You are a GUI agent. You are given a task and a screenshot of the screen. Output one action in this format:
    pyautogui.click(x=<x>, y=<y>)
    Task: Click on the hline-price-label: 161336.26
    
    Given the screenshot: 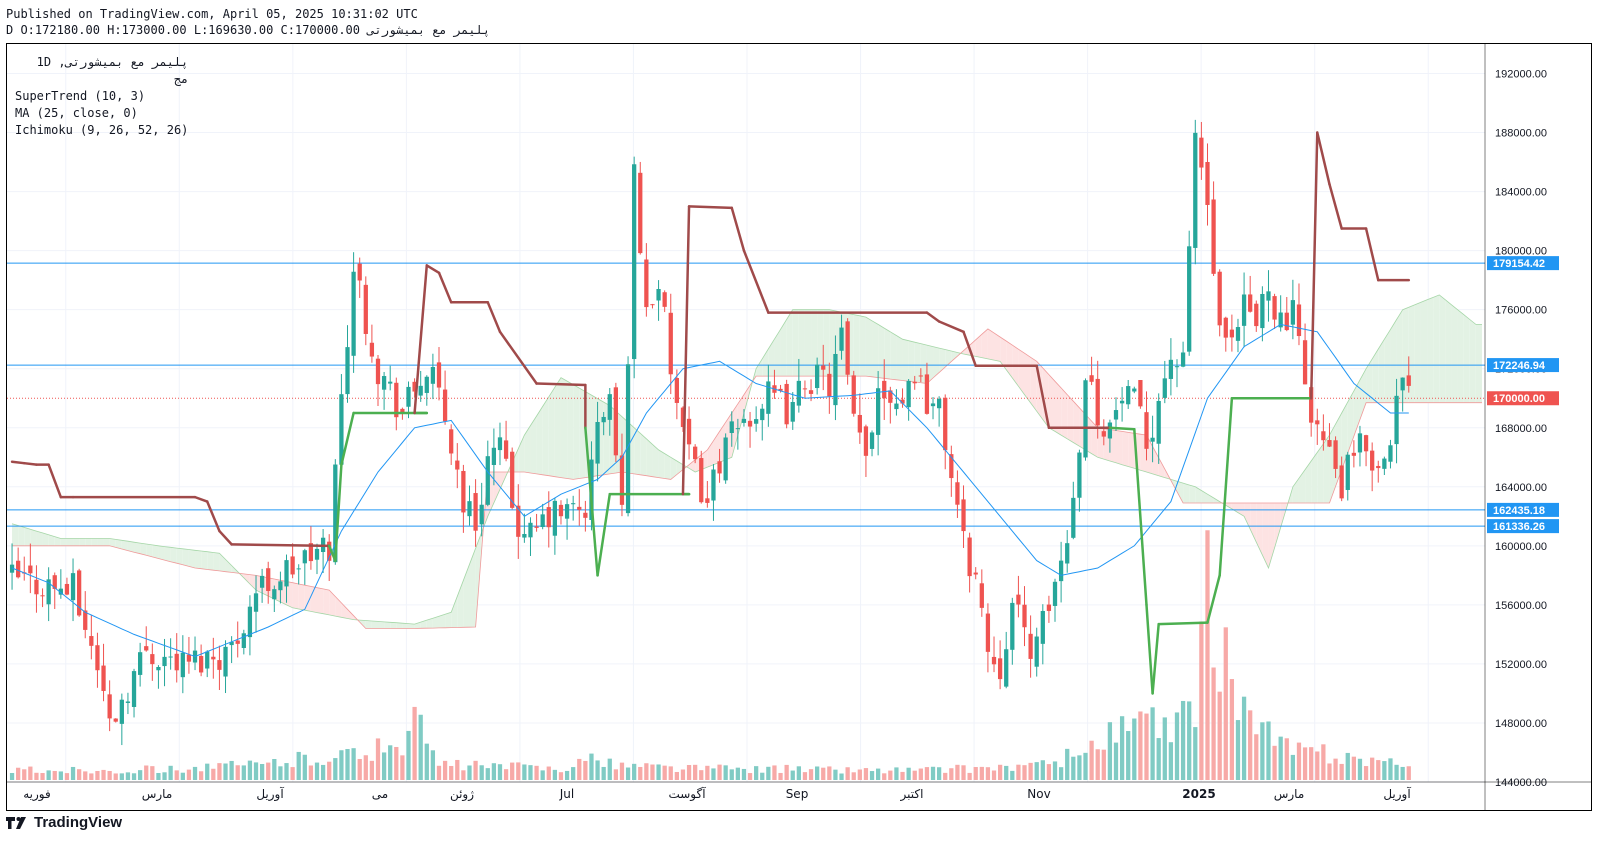 What is the action you would take?
    pyautogui.click(x=1519, y=527)
    